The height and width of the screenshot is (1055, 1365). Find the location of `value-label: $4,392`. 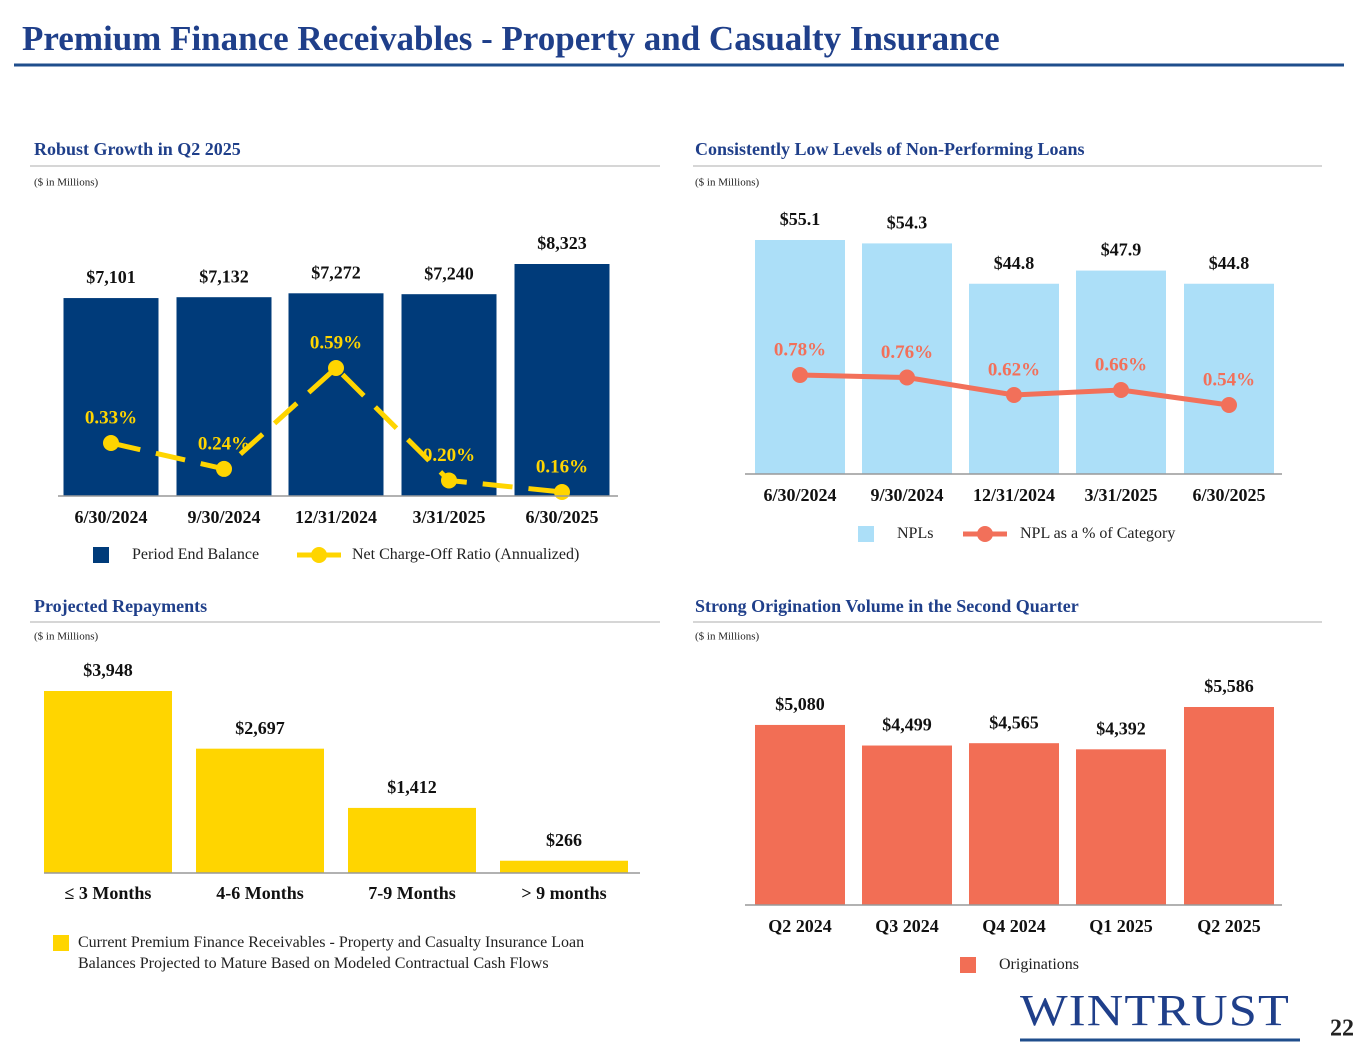

value-label: $4,392 is located at coordinates (1121, 728).